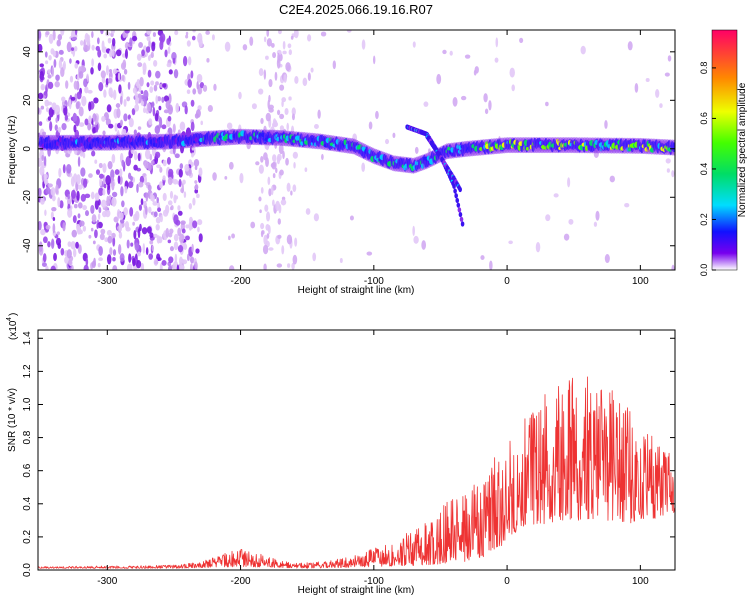 The width and height of the screenshot is (750, 605). What do you see at coordinates (27, 404) in the screenshot?
I see `snr-y-tick-label: 1.0` at bounding box center [27, 404].